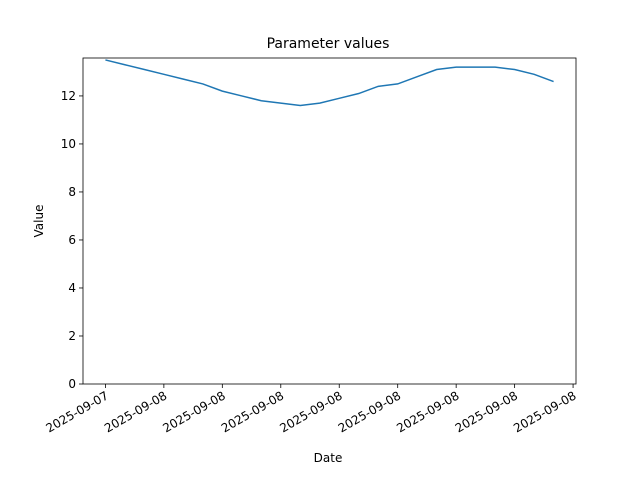  Describe the element at coordinates (68, 144) in the screenshot. I see `y-tick-label: 10` at that location.